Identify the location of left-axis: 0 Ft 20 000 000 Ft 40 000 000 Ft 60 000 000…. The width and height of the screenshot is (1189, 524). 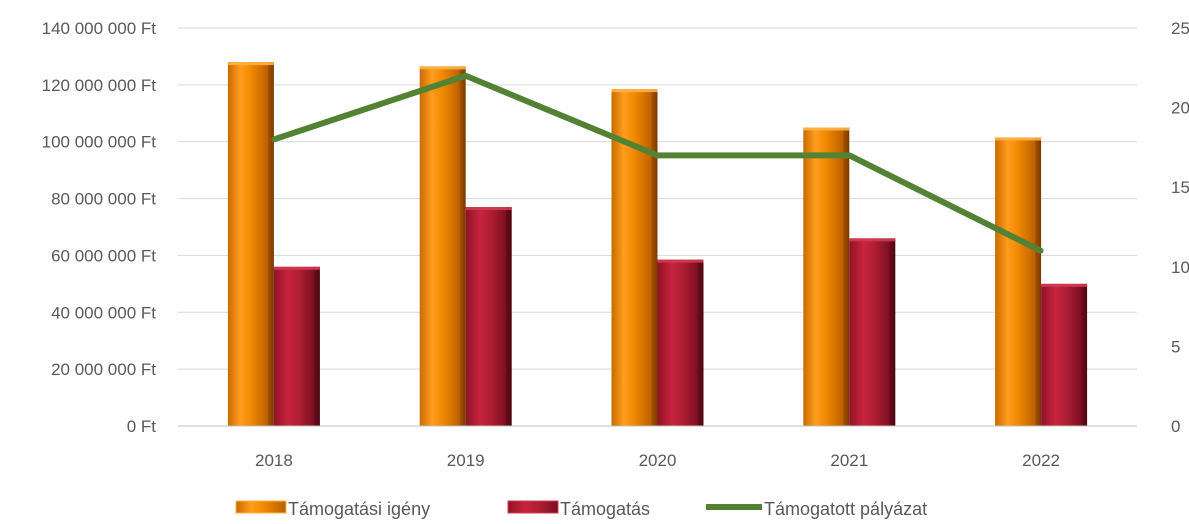
(99, 227).